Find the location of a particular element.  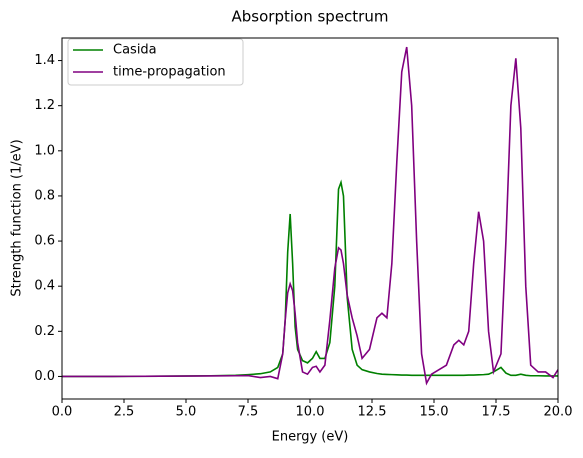

x-tick-label: 12.5 is located at coordinates (372, 412).